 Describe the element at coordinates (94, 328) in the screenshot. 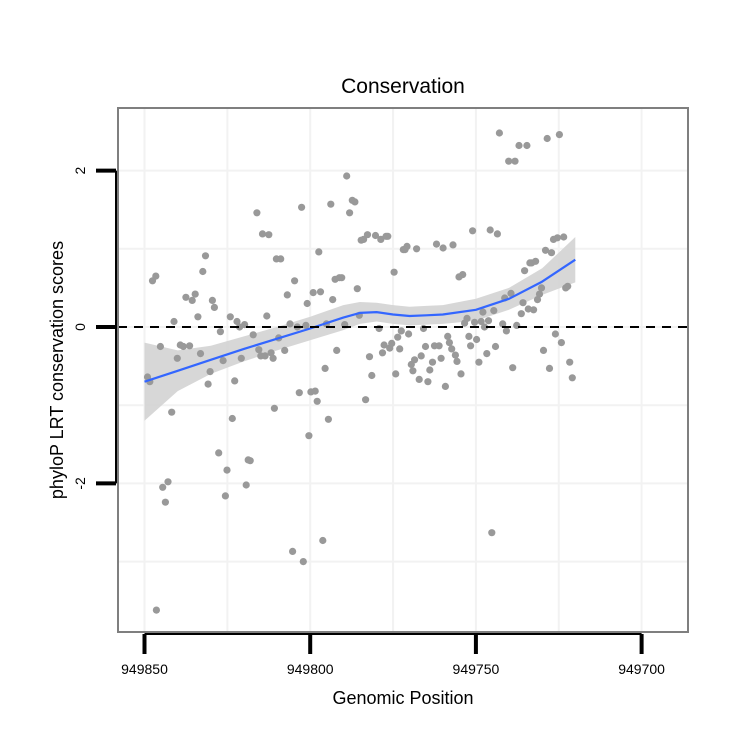

I see `y-axis: 2 0 -2` at that location.